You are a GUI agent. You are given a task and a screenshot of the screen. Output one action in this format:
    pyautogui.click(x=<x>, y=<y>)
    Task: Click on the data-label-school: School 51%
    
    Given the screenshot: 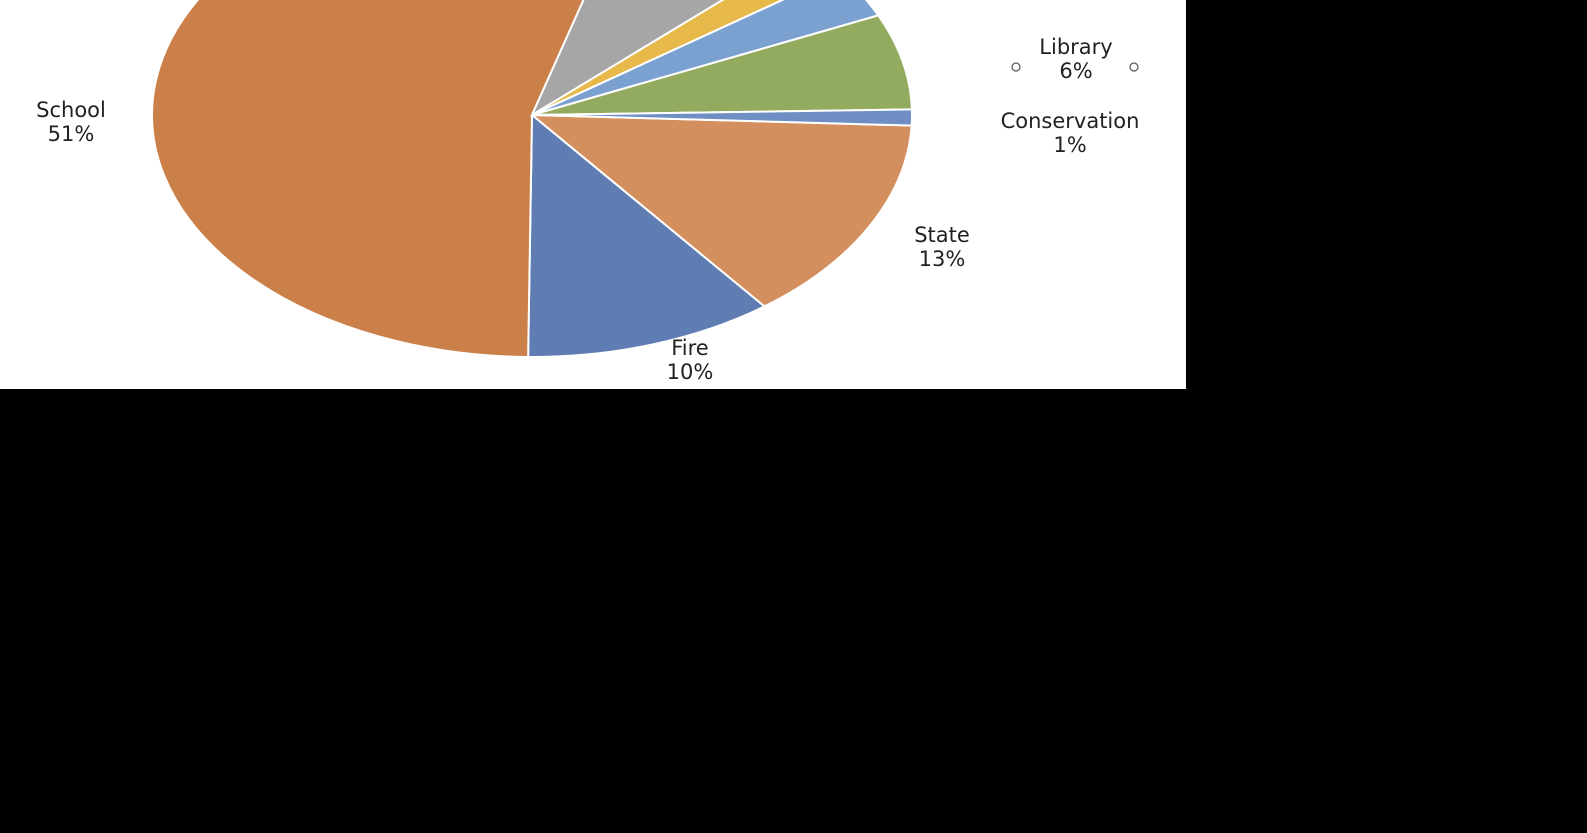 What is the action you would take?
    pyautogui.click(x=71, y=122)
    